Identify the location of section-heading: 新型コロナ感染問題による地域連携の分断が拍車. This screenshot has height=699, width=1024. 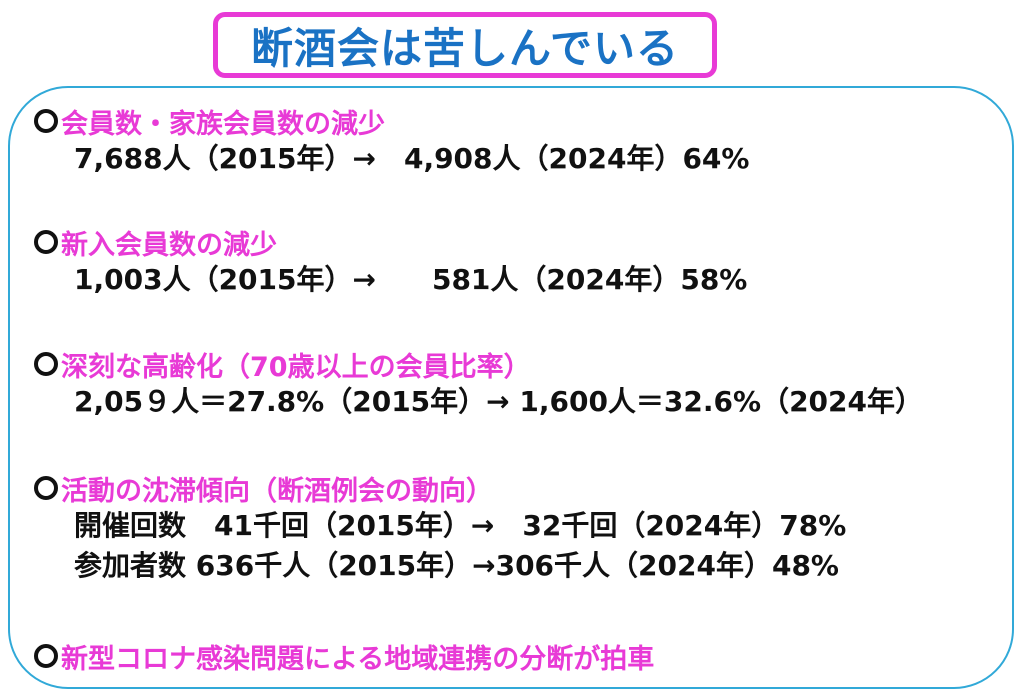
(358, 659).